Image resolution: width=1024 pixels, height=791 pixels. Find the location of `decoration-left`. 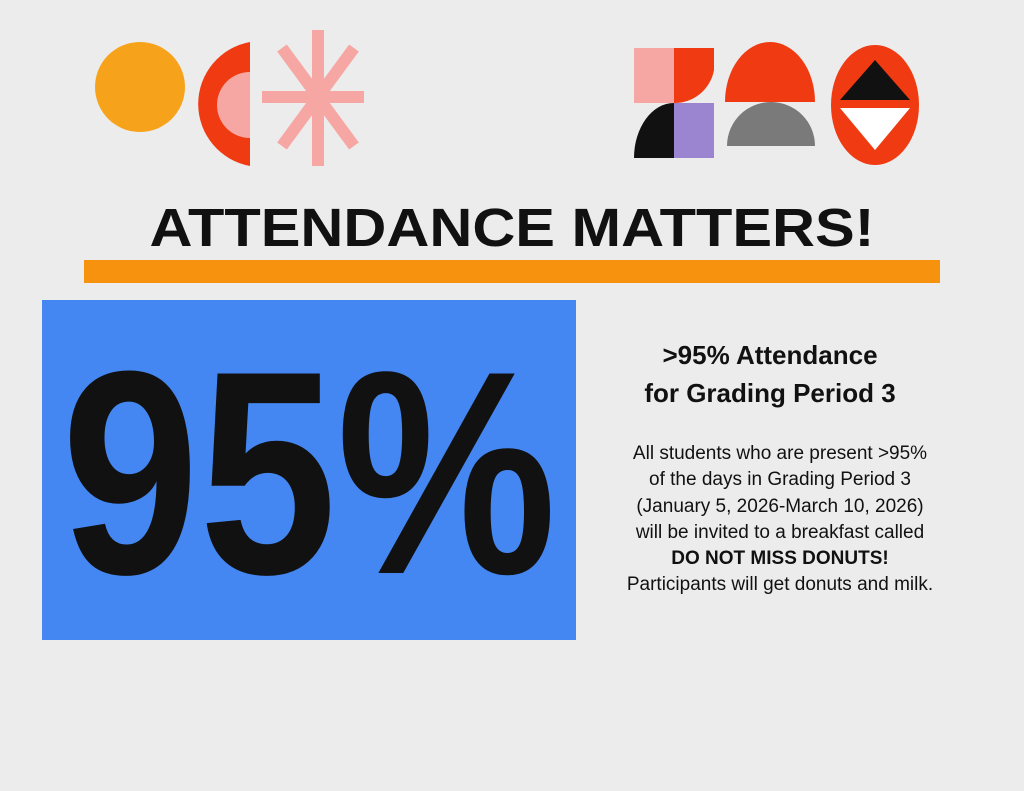

decoration-left is located at coordinates (229, 98).